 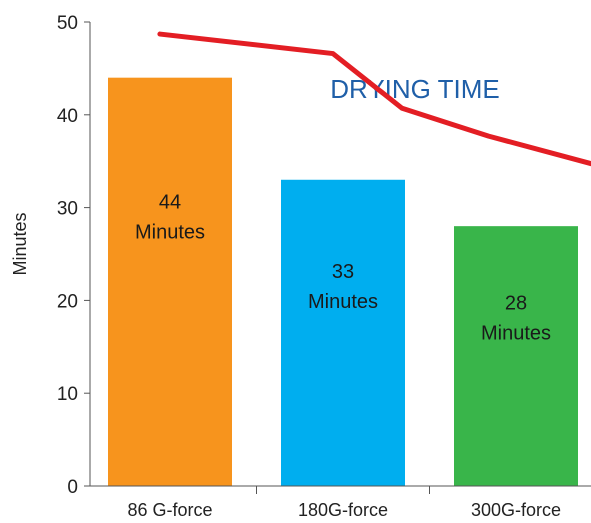 I want to click on annotation-text: DRYING TIME, so click(x=415, y=89).